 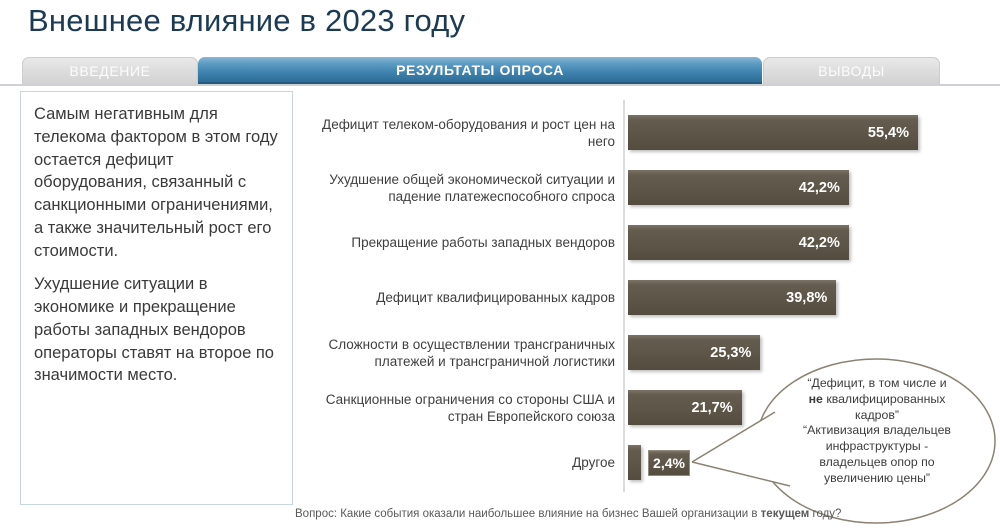 I want to click on tab-survey-results: РЕЗУЛЬТАТЫ ОПРОСА, so click(x=480, y=70).